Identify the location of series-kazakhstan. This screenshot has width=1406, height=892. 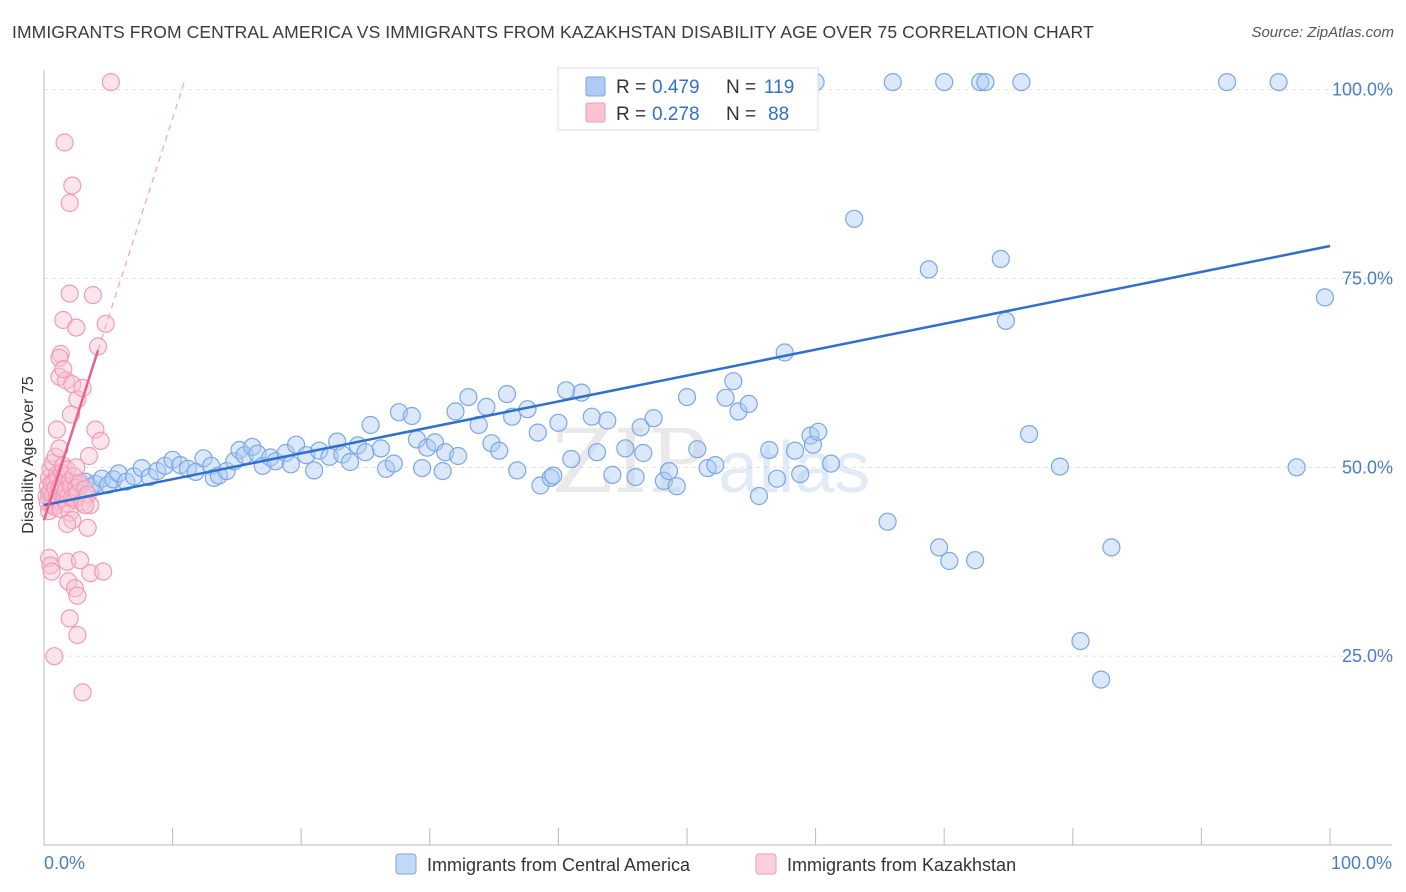
(79, 387).